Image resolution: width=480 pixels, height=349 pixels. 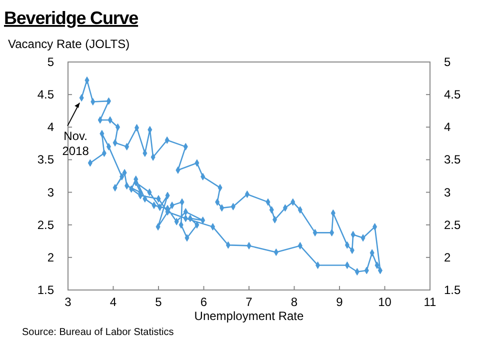 What do you see at coordinates (447, 127) in the screenshot?
I see `y2-tick-label: 4` at bounding box center [447, 127].